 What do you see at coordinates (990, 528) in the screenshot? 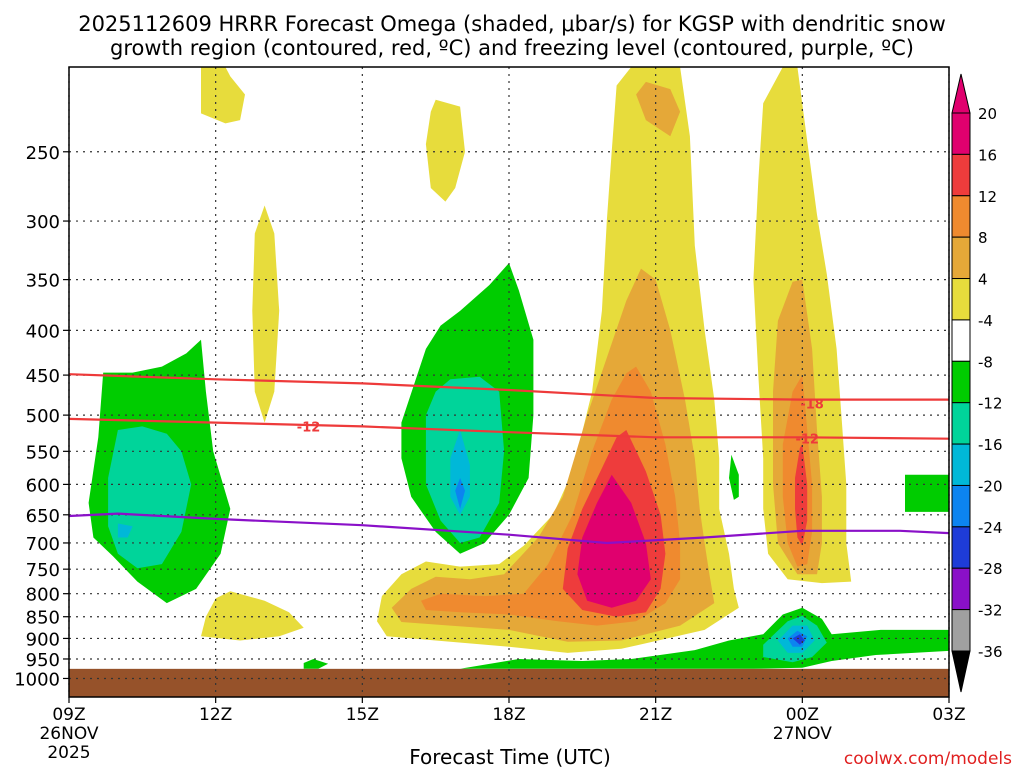
I see `colorbar-label-9: -24` at bounding box center [990, 528].